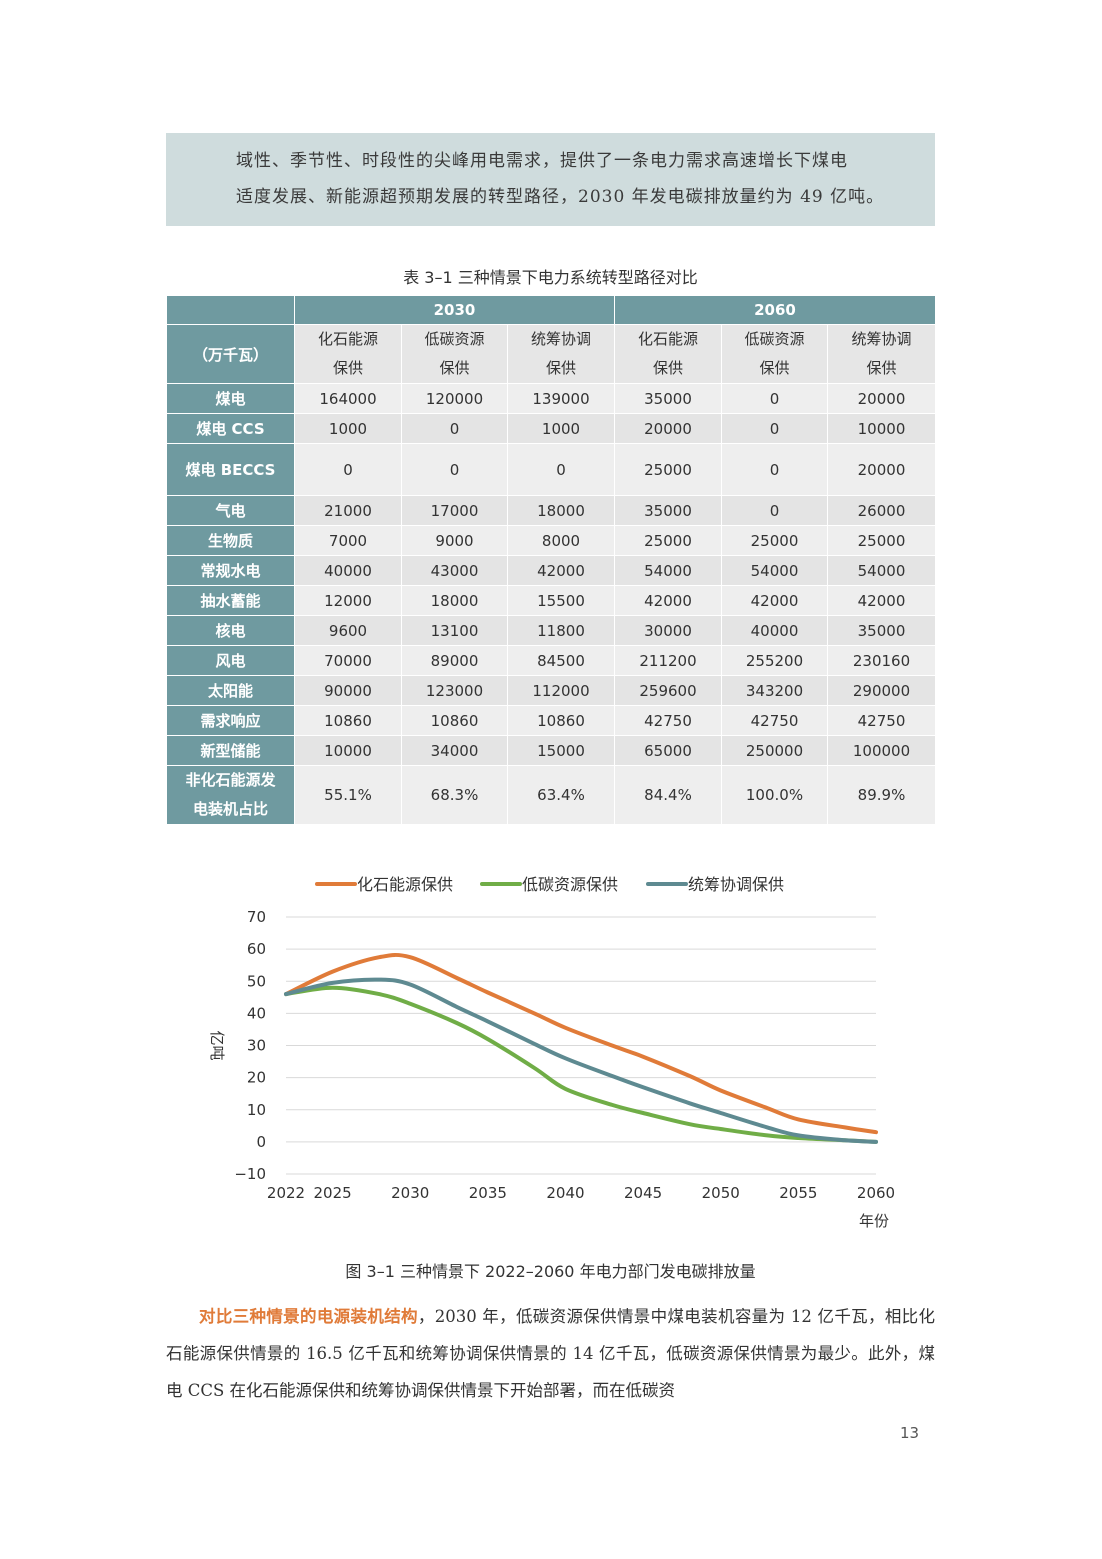  What do you see at coordinates (454, 540) in the screenshot?
I see `table-cell: 9000` at bounding box center [454, 540].